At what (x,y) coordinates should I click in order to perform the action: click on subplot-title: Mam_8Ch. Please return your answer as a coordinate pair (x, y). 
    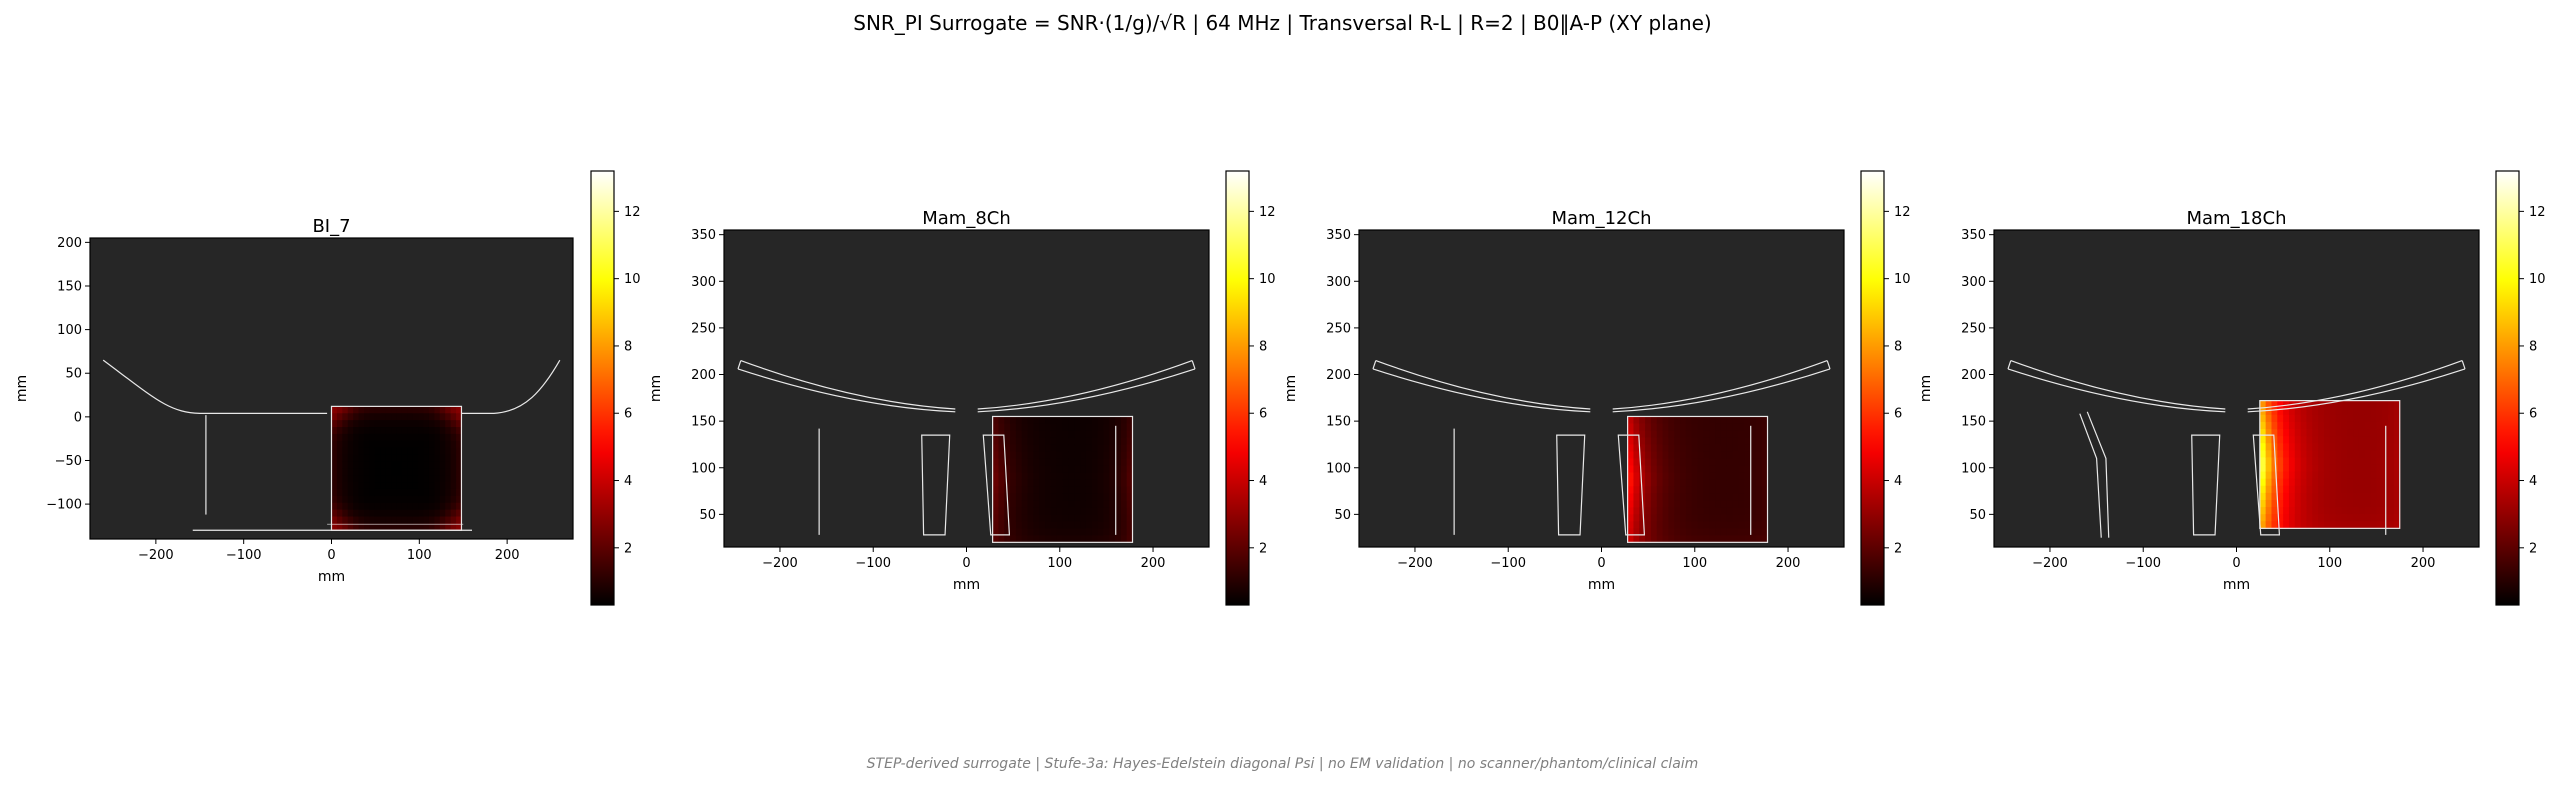
    Looking at the image, I should click on (966, 218).